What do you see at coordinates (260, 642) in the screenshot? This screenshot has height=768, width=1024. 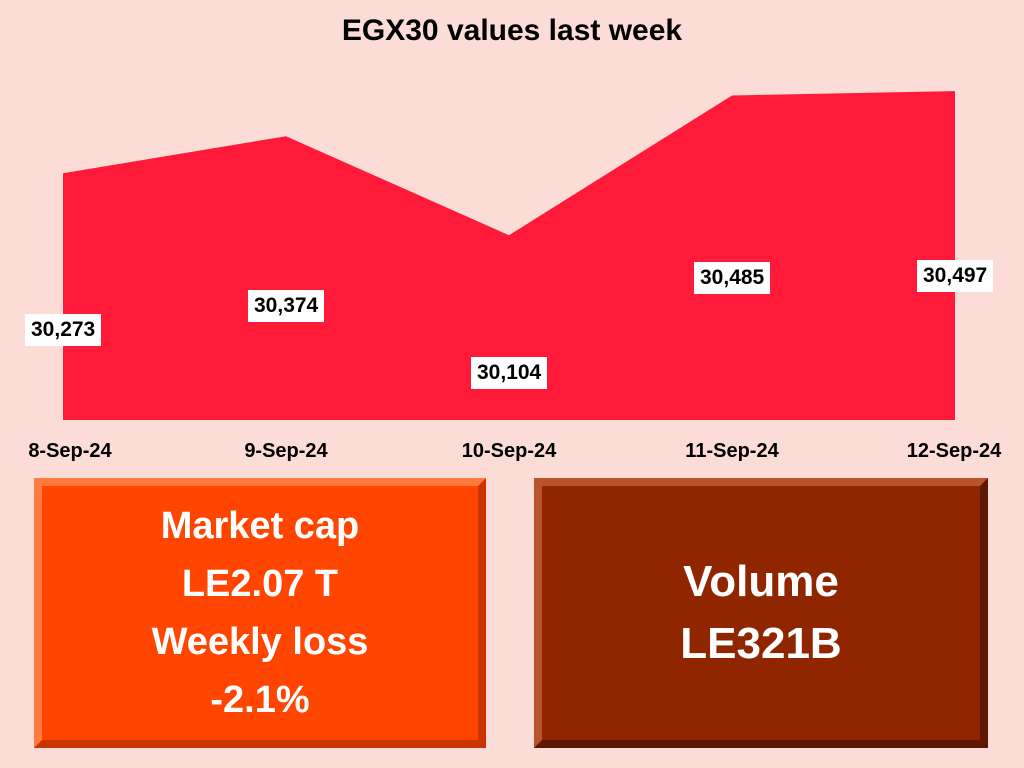 I see `weekly-loss-title: Weekly loss` at bounding box center [260, 642].